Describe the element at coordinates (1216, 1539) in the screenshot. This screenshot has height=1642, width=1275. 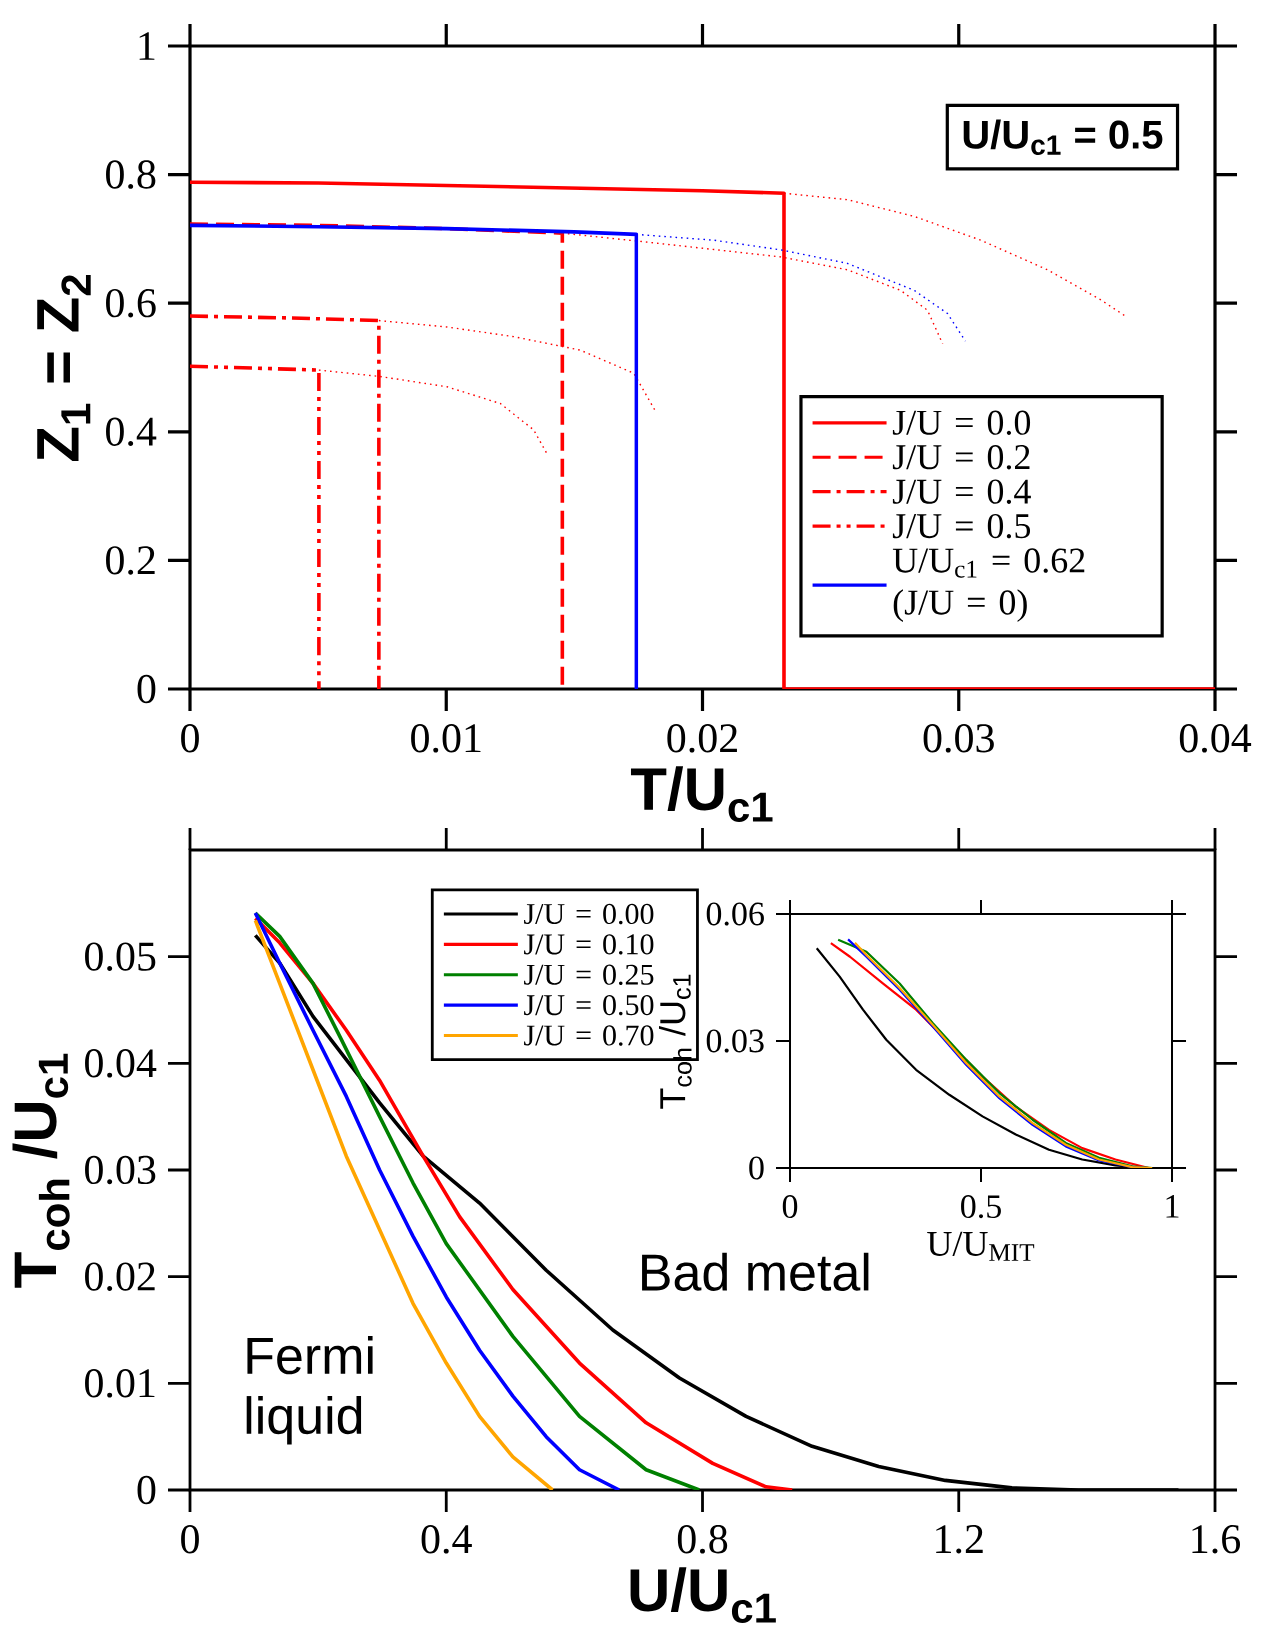
I see `x-tick-label: 1.6` at that location.